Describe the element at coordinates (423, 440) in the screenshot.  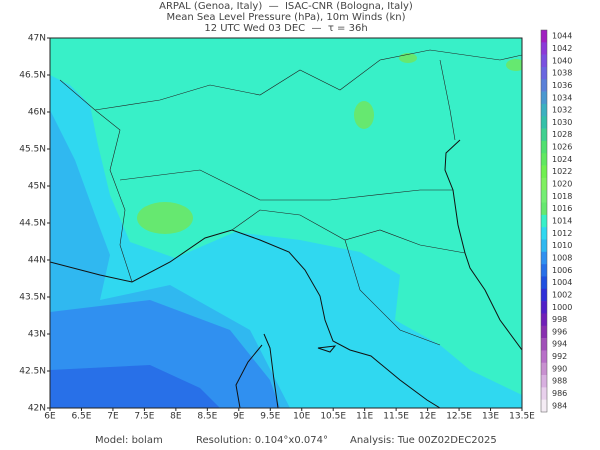
I see `footer-analysis: Analysis: Tue 00Z02DEC2025` at that location.